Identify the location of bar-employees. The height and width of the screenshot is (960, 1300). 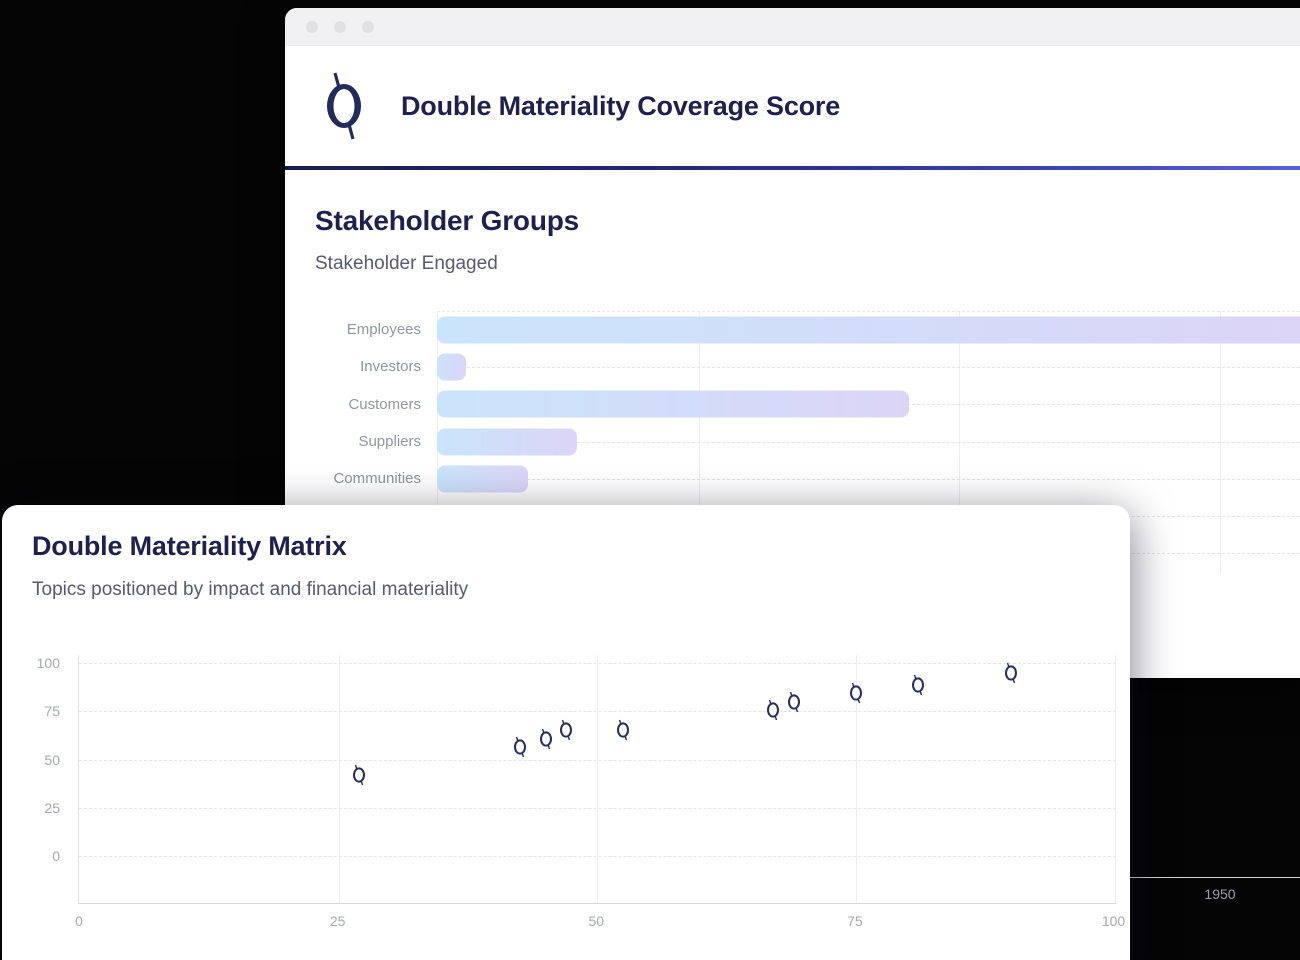
(868, 330).